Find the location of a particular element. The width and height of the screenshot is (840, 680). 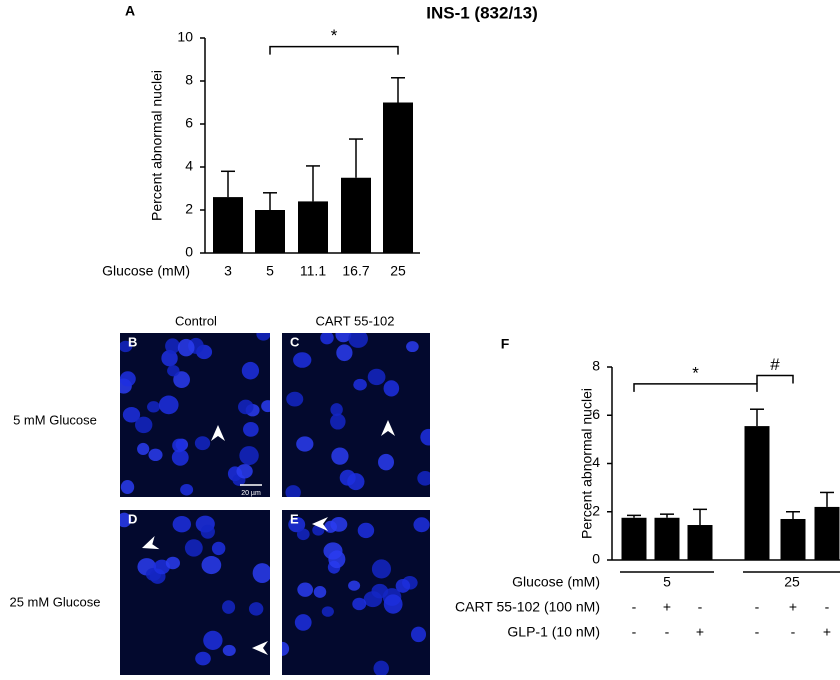

y-tick-label: 10 is located at coordinates (185, 37).